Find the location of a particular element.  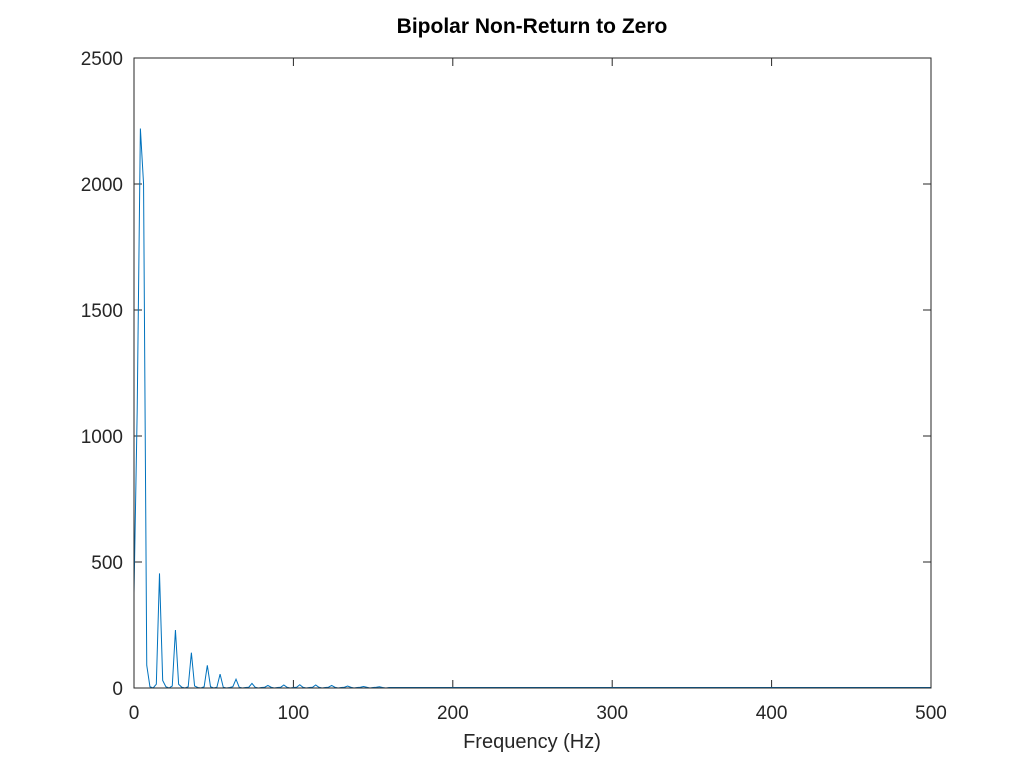

x-tick-label: 0 is located at coordinates (134, 713).